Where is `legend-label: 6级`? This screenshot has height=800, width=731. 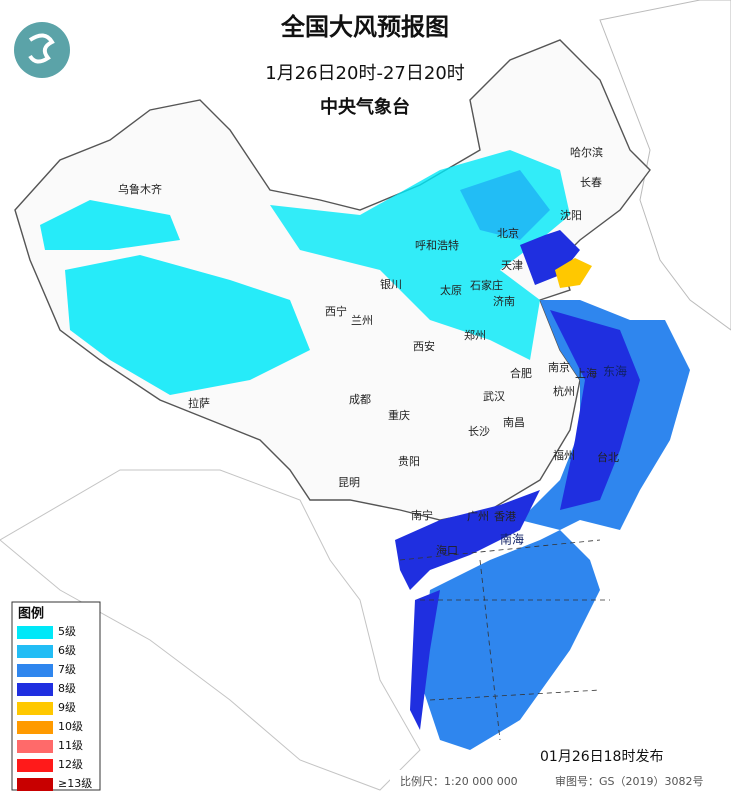
legend-label: 6级 is located at coordinates (67, 650).